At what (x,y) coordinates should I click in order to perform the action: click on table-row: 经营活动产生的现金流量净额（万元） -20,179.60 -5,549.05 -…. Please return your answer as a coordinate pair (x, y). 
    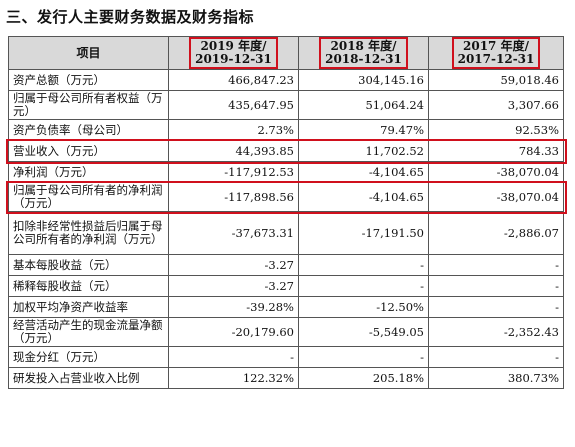
    Looking at the image, I should click on (286, 332).